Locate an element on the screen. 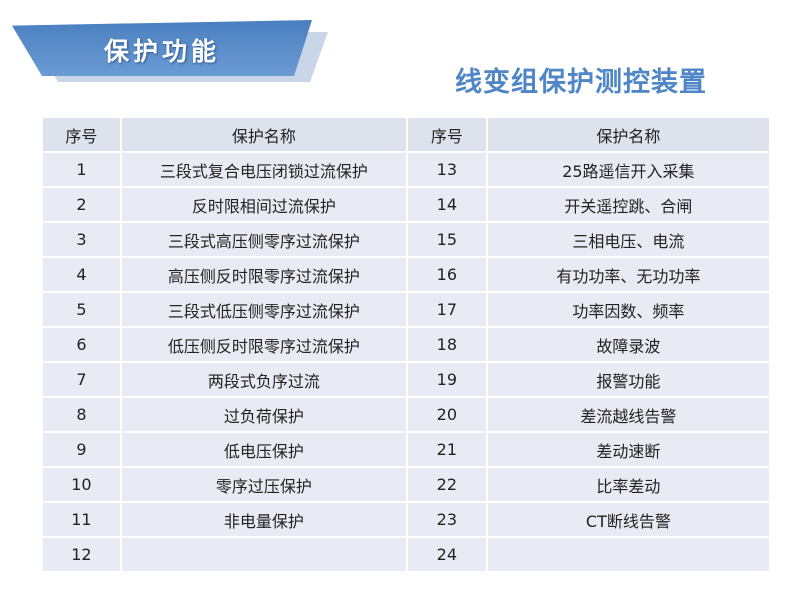 Image resolution: width=800 pixels, height=594 pixels. index-cell: 16 is located at coordinates (446, 274).